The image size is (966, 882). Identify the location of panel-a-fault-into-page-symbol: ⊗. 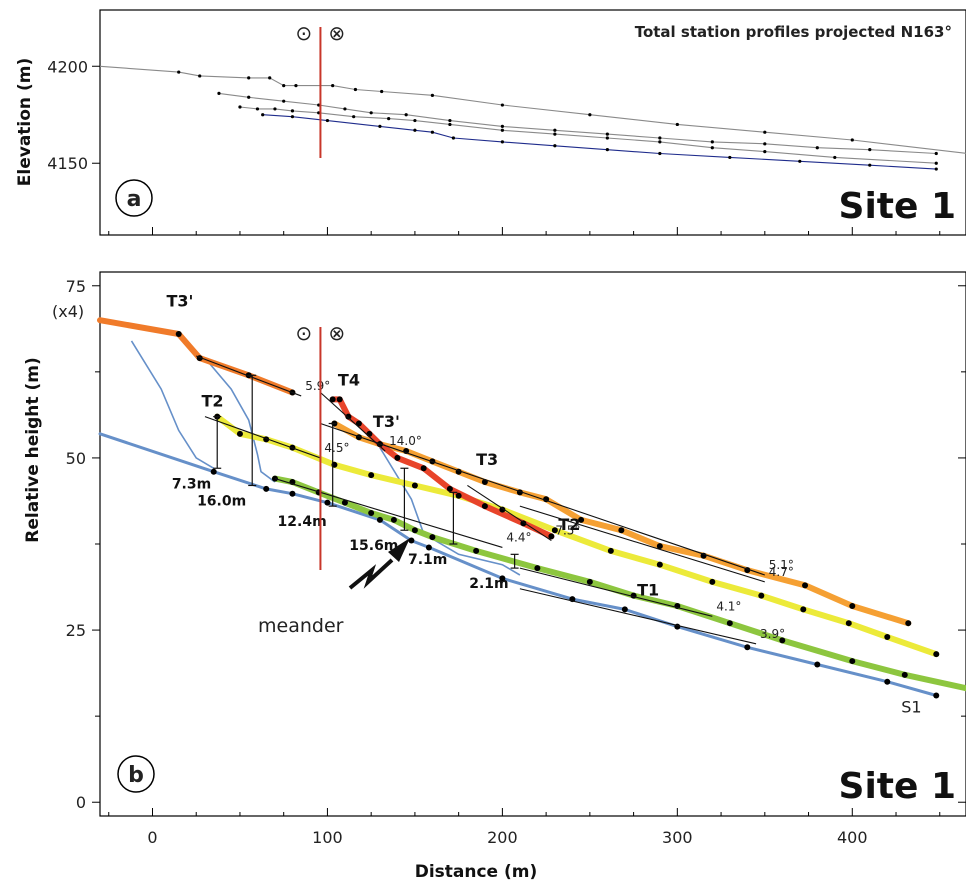
(336, 33).